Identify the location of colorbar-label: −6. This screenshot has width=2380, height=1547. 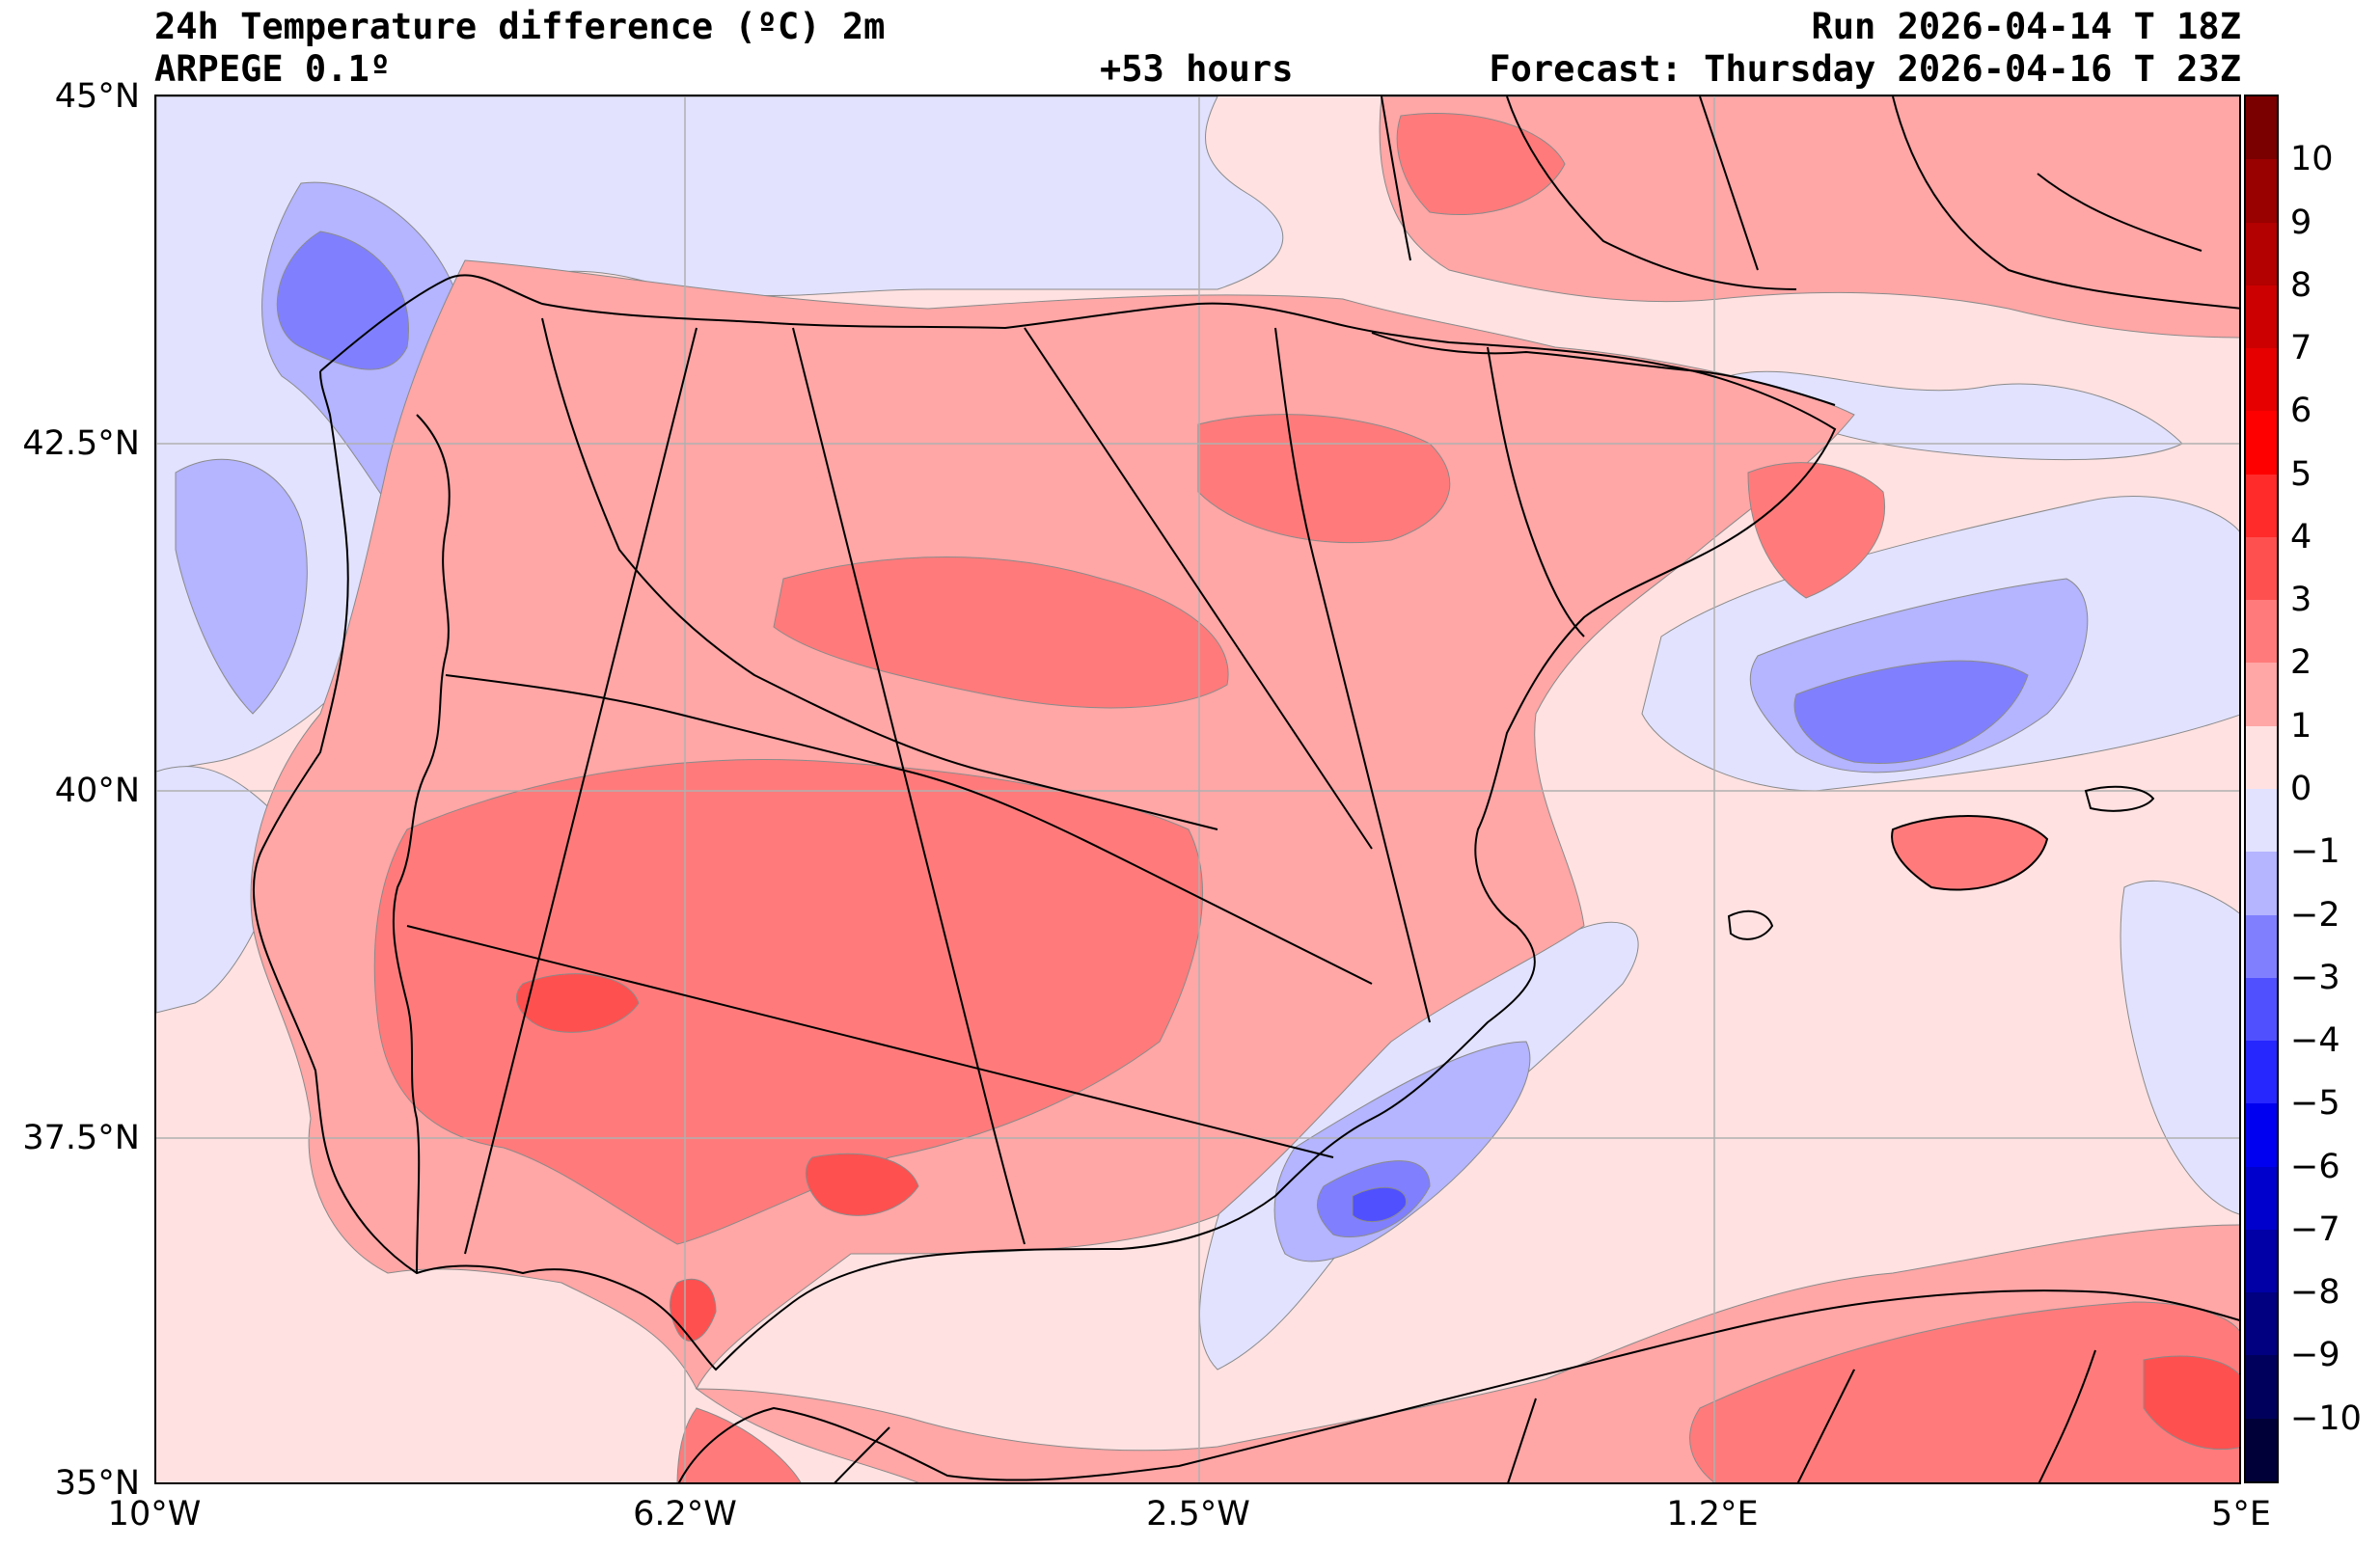
(2315, 1166).